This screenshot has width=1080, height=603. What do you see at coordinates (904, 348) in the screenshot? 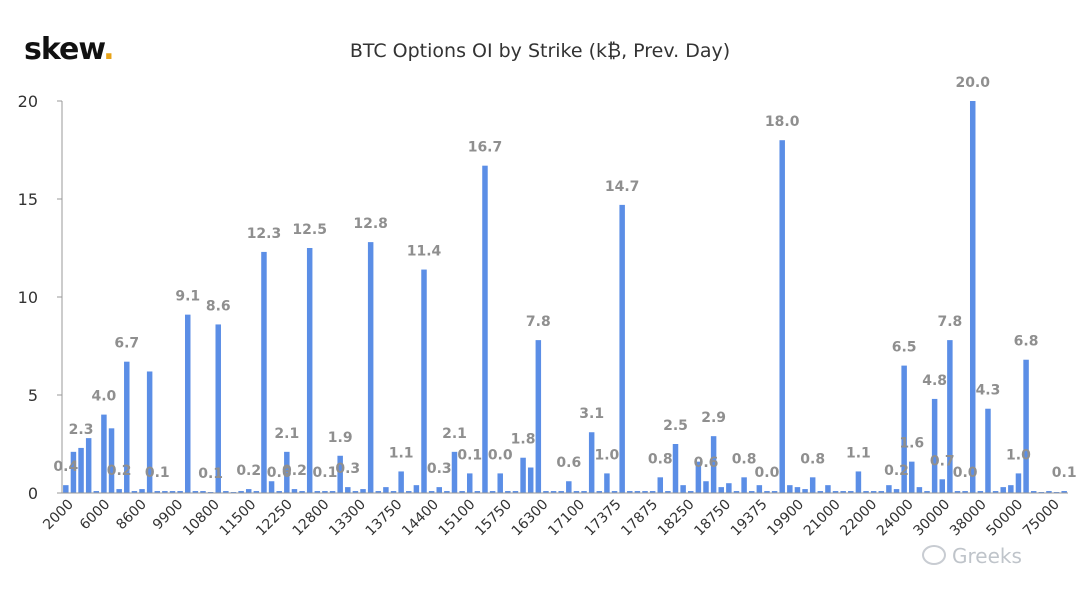
I see `data-label: 6.5` at bounding box center [904, 348].